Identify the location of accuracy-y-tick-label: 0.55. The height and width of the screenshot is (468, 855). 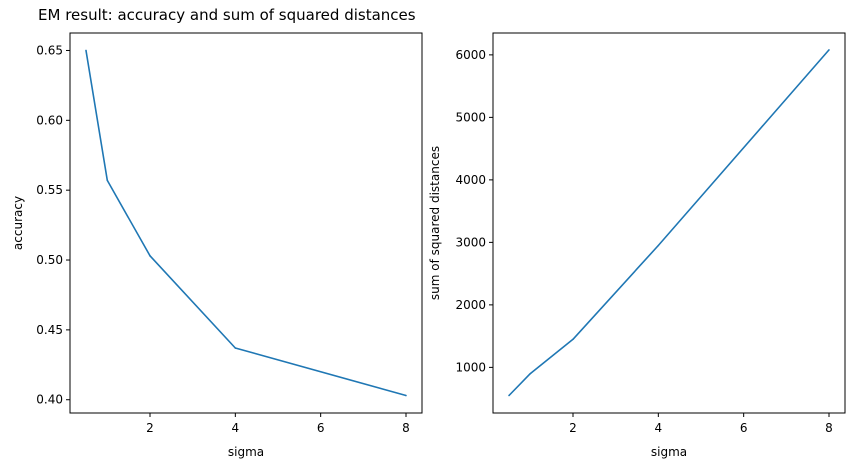
(49, 190).